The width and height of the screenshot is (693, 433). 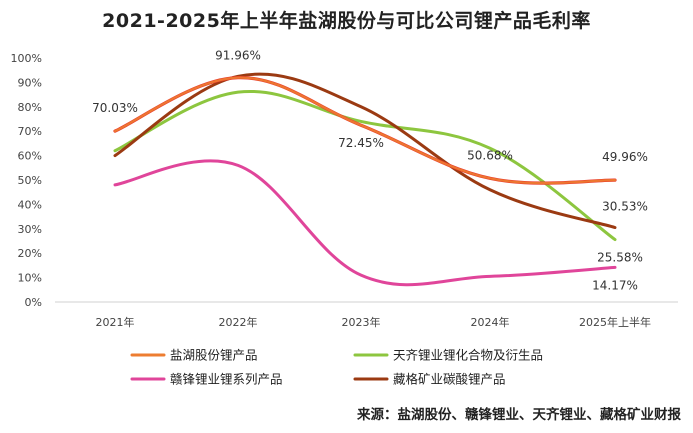 I want to click on data-label: 50.68%, so click(x=490, y=155).